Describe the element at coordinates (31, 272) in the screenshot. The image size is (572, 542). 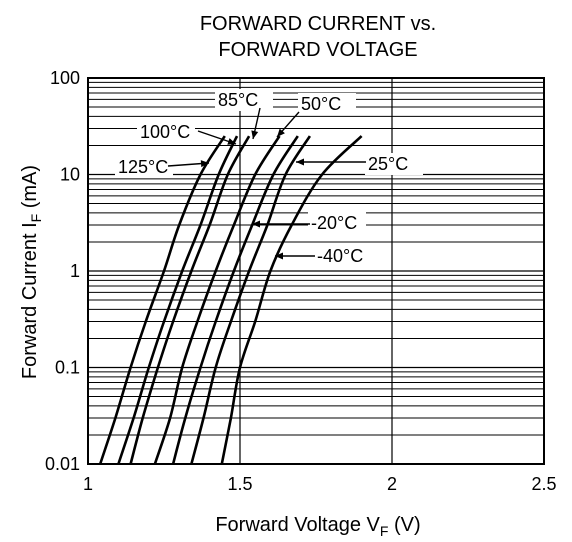
I see `y-axis-label: Forward Current IF (mA)` at that location.